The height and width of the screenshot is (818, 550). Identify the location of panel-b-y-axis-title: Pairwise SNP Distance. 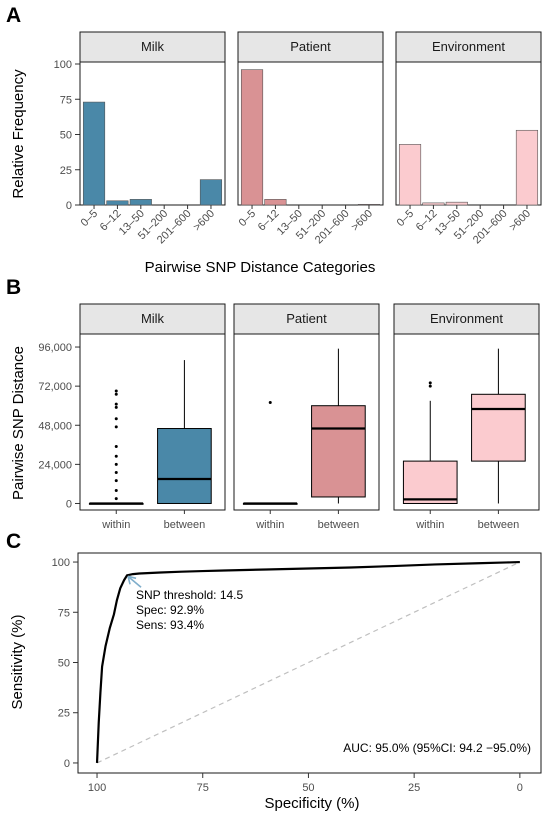
(18, 423).